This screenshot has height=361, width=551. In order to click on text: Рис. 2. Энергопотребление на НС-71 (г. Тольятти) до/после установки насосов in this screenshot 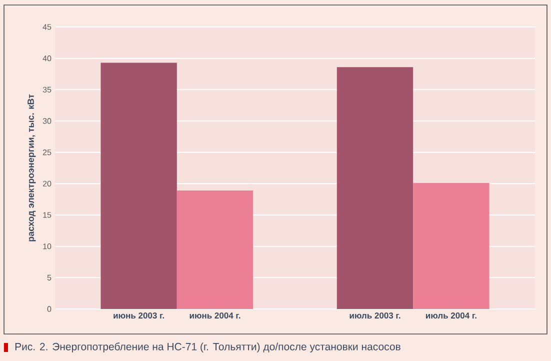, I will do `click(207, 347)`.